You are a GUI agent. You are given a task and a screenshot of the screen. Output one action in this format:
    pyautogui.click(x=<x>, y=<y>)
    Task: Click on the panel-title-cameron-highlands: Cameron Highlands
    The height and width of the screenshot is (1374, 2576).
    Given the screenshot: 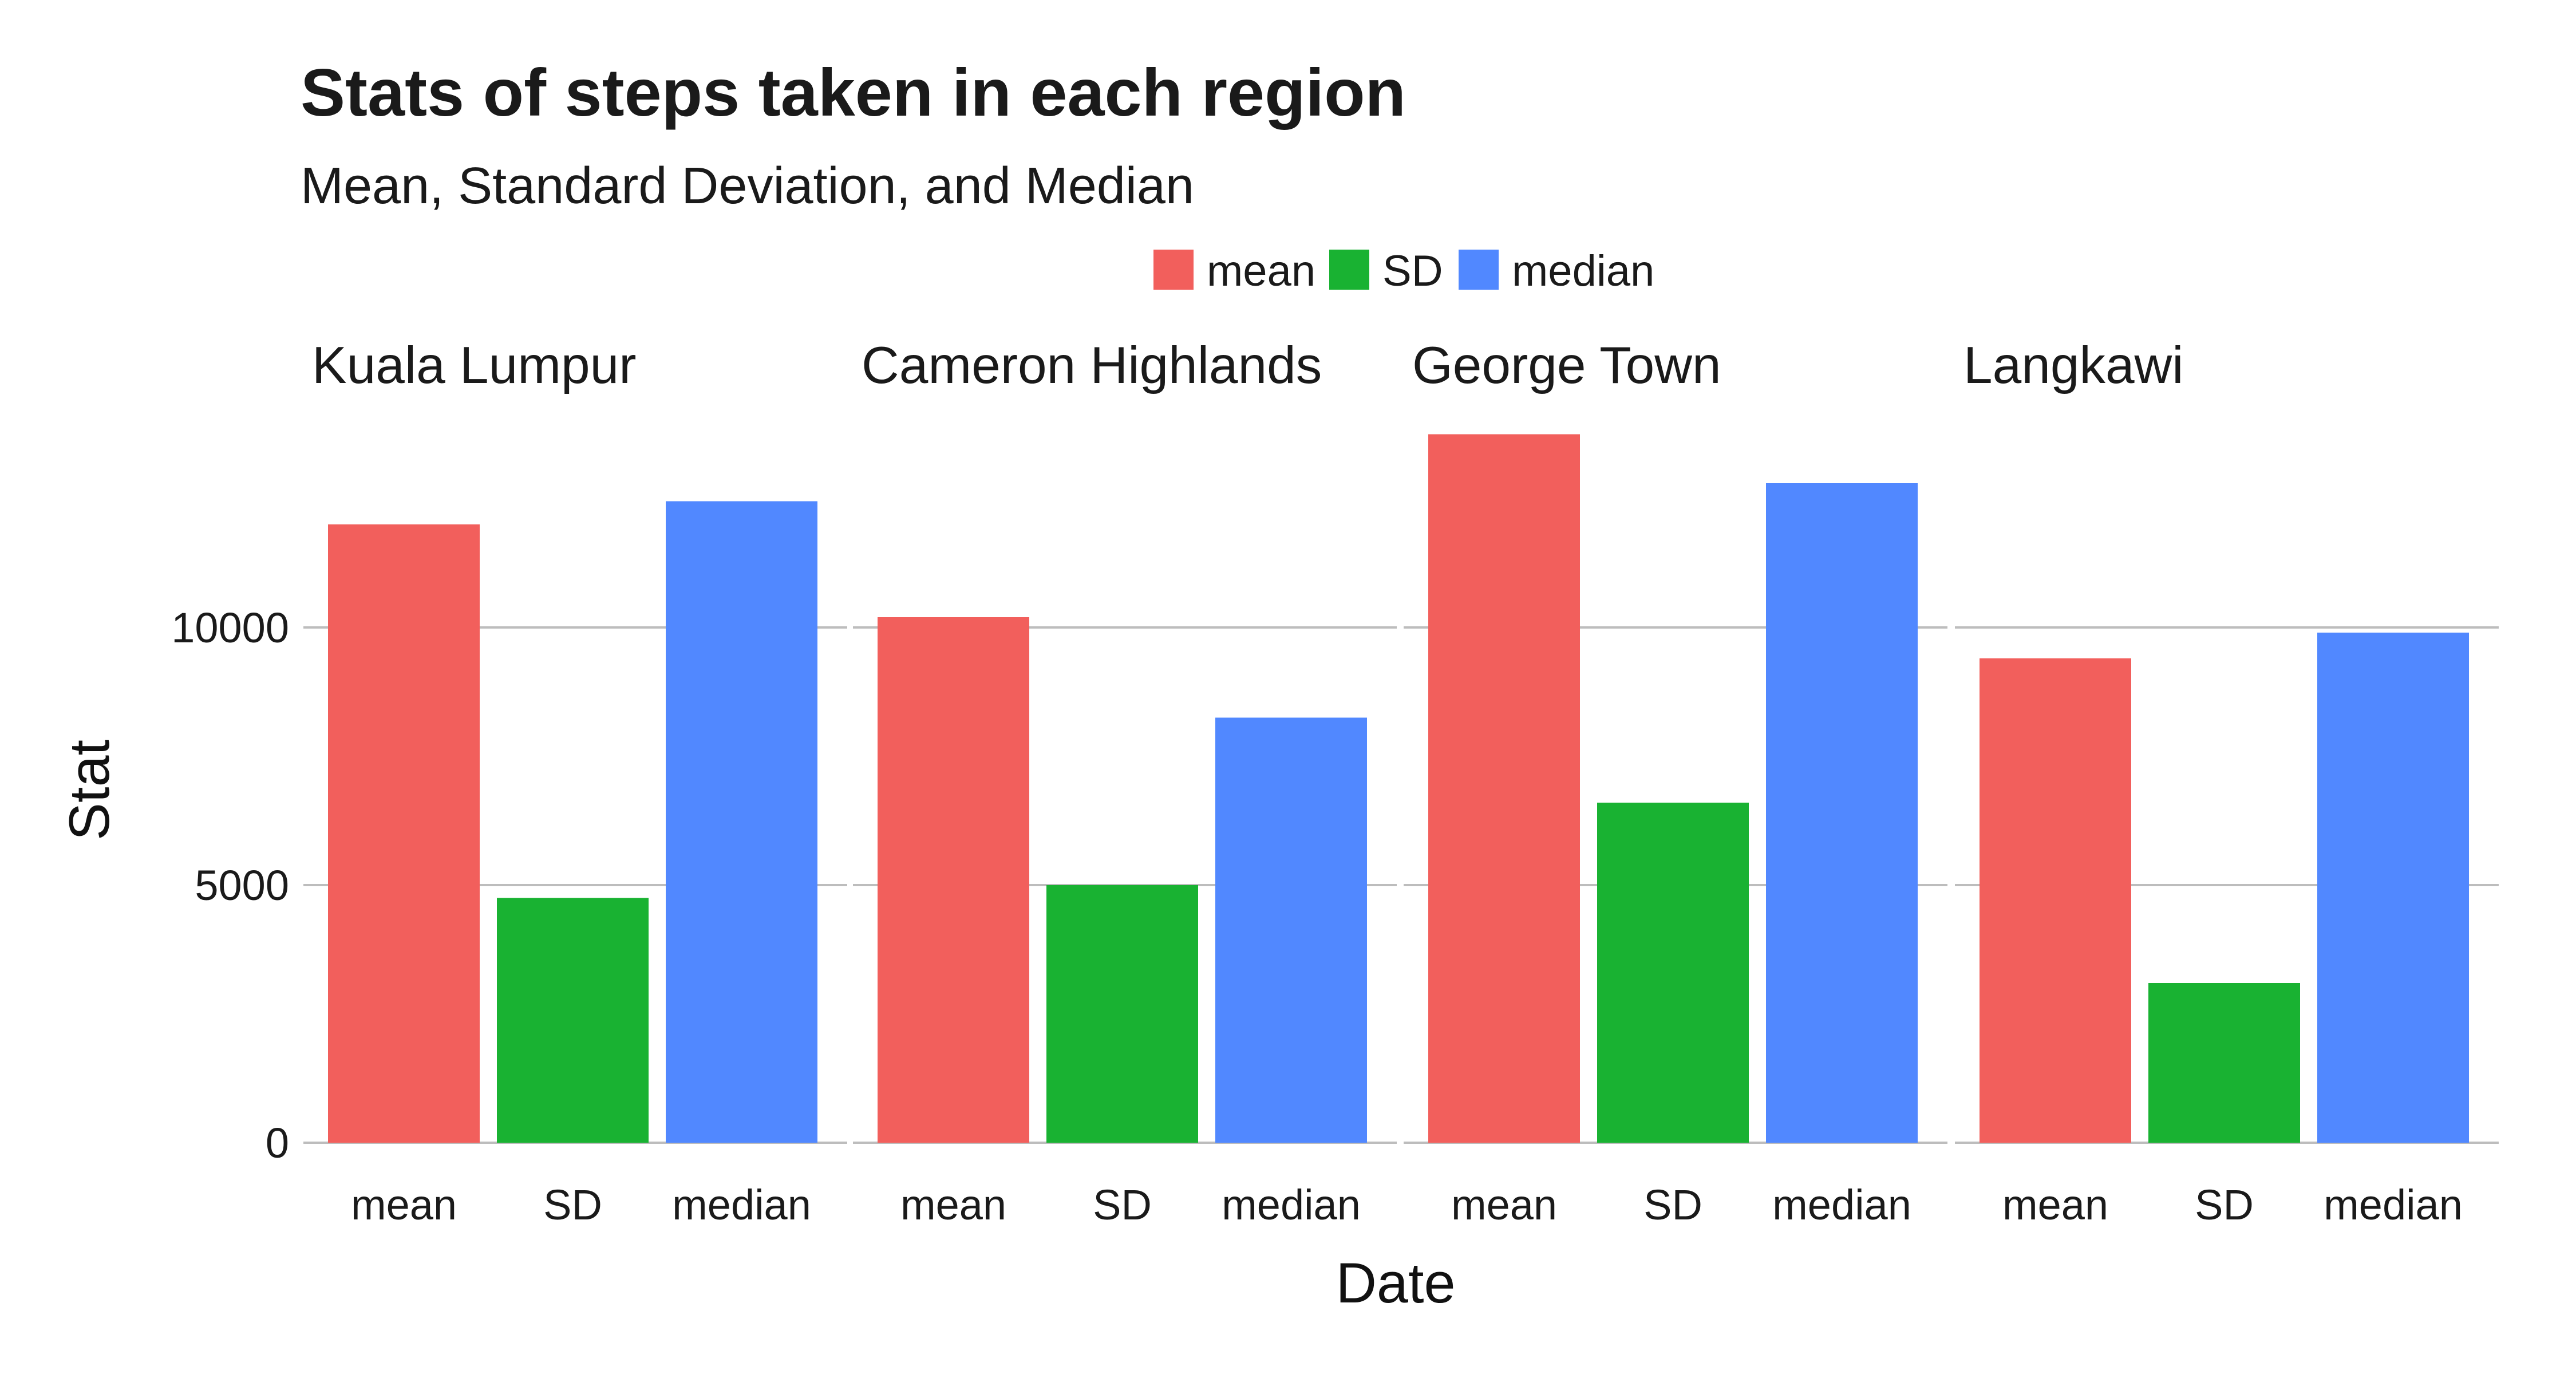 What is the action you would take?
    pyautogui.click(x=1092, y=366)
    